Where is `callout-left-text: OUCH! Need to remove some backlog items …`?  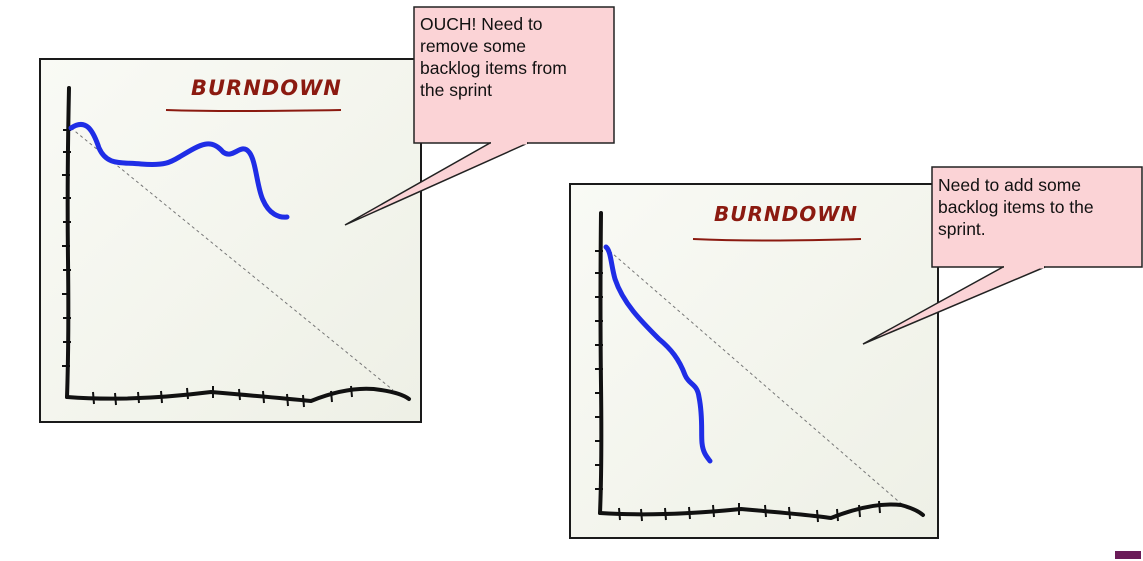
callout-left-text: OUCH! Need to remove some backlog items … is located at coordinates (493, 57).